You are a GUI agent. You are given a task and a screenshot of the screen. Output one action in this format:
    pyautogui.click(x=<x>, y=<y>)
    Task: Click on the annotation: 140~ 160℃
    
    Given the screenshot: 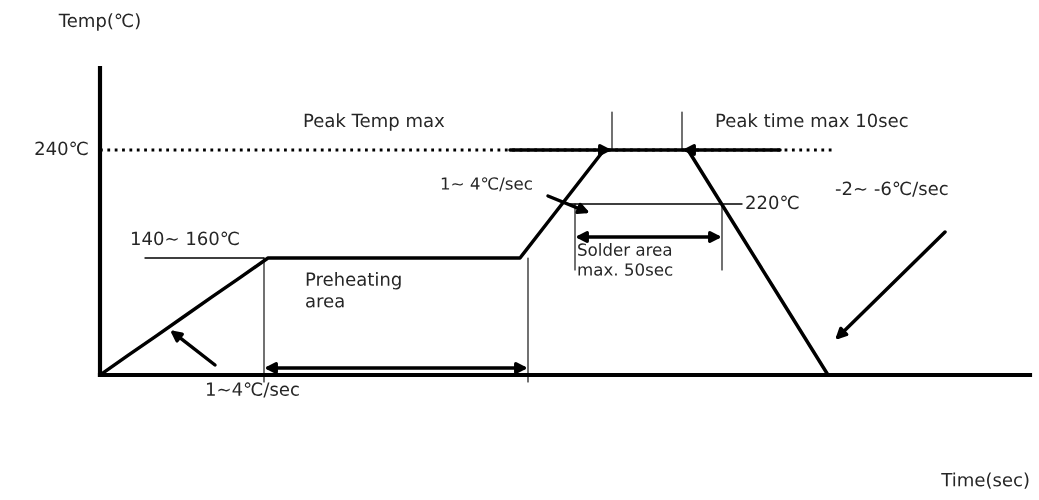 What is the action you would take?
    pyautogui.click(x=185, y=238)
    